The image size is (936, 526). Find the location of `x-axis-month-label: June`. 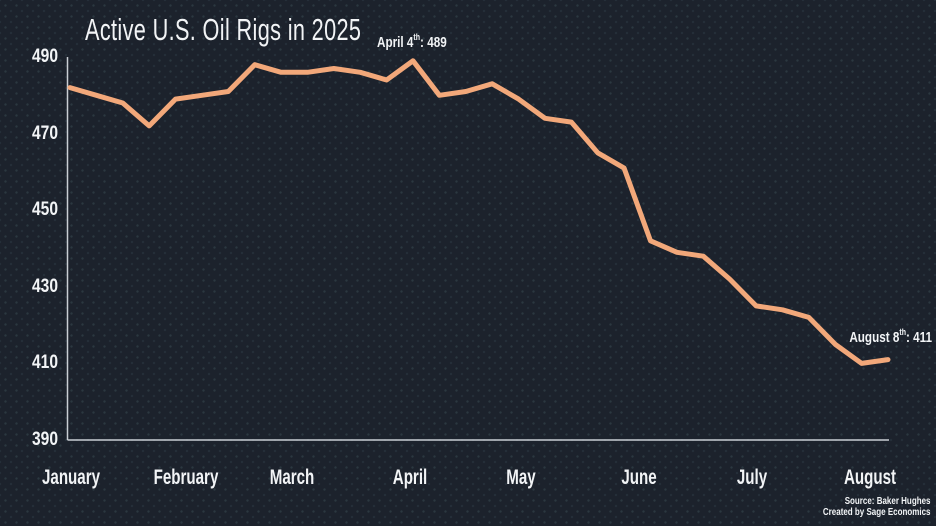

x-axis-month-label: June is located at coordinates (639, 477).